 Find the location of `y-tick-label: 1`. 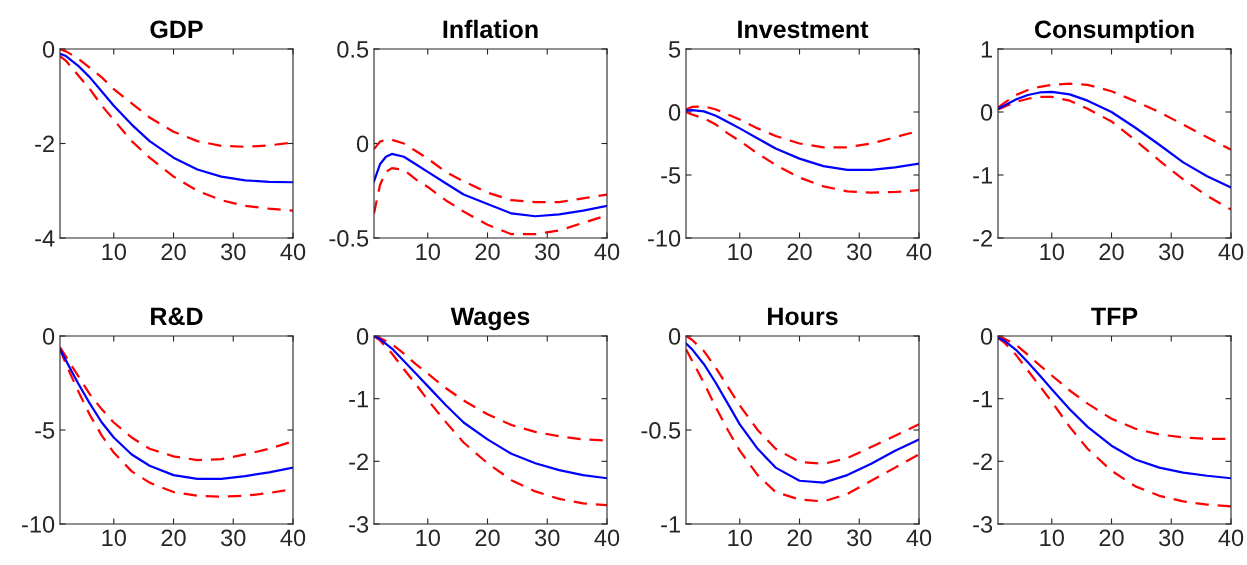

y-tick-label: 1 is located at coordinates (986, 49).